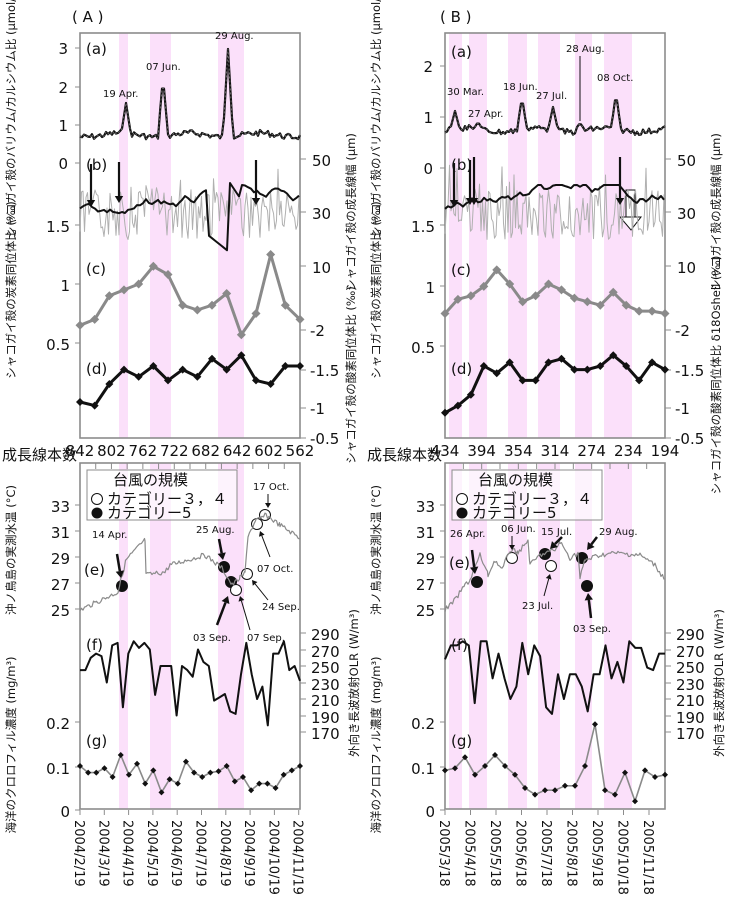 The height and width of the screenshot is (908, 744). What do you see at coordinates (127, 853) in the screenshot?
I see `date-tick-label: 2004/4/19` at bounding box center [127, 853].